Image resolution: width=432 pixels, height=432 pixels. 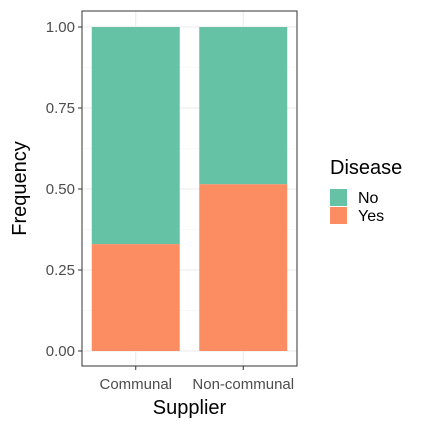 I want to click on y-tick-label: 0.75, so click(x=60, y=108).